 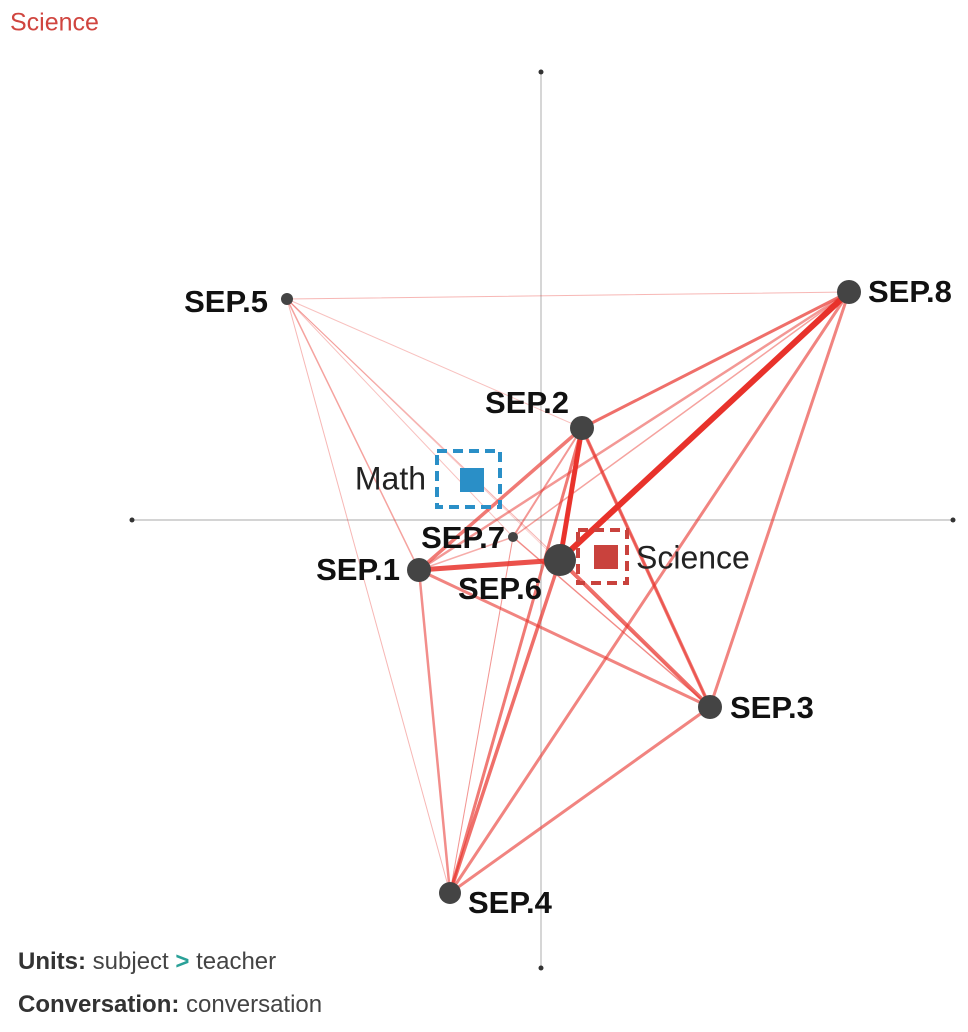 I want to click on node-label: SEP.2, so click(x=527, y=402).